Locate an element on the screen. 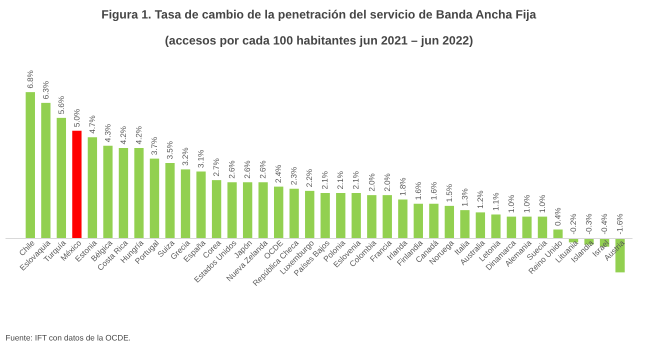 The image size is (652, 347). data-label: 5.6% is located at coordinates (61, 105).